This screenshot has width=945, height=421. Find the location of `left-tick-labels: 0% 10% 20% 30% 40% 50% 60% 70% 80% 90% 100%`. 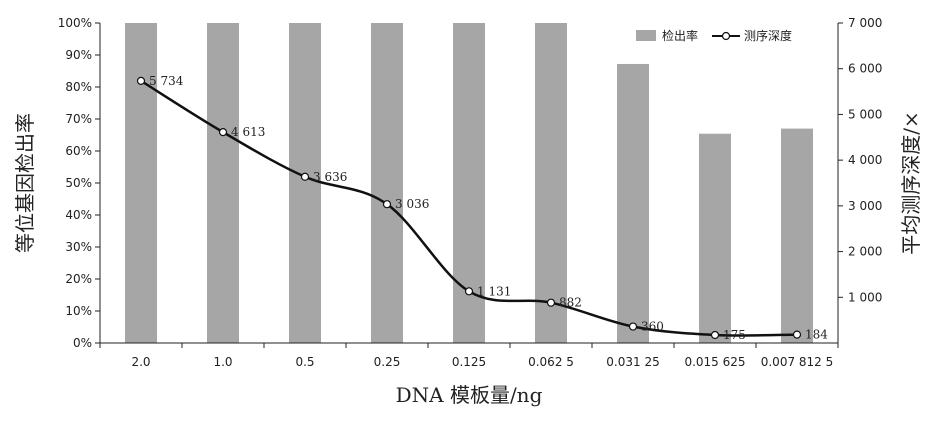

left-tick-labels: 0% 10% 20% 30% 40% 50% 60% 70% 80% 90% 100% is located at coordinates (75, 183).